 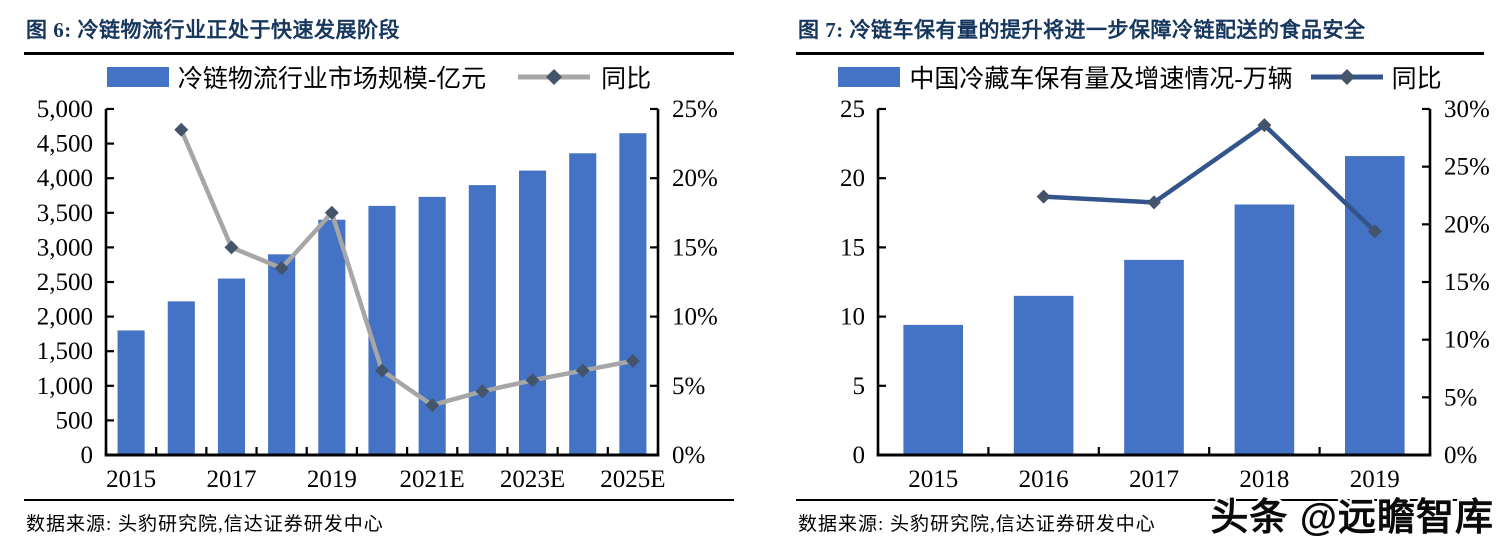 What do you see at coordinates (852, 110) in the screenshot?
I see `svg-text: 25` at bounding box center [852, 110].